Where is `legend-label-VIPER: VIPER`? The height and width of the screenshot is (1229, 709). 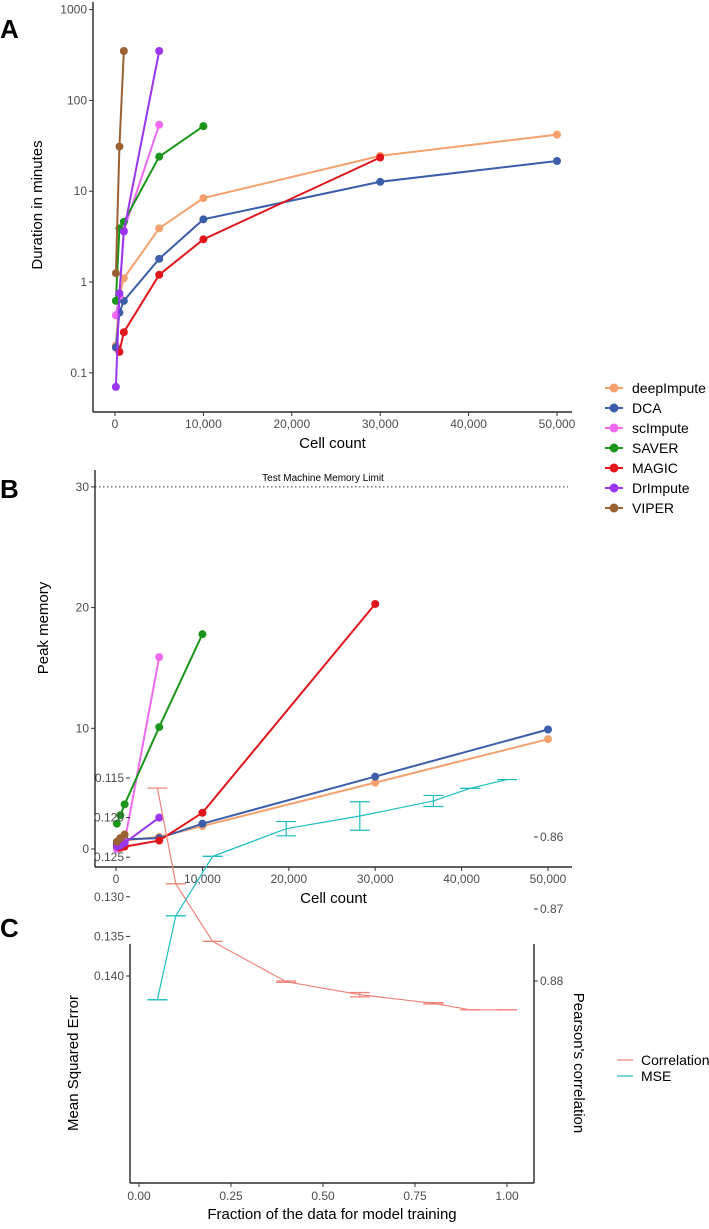 legend-label-VIPER: VIPER is located at coordinates (653, 508).